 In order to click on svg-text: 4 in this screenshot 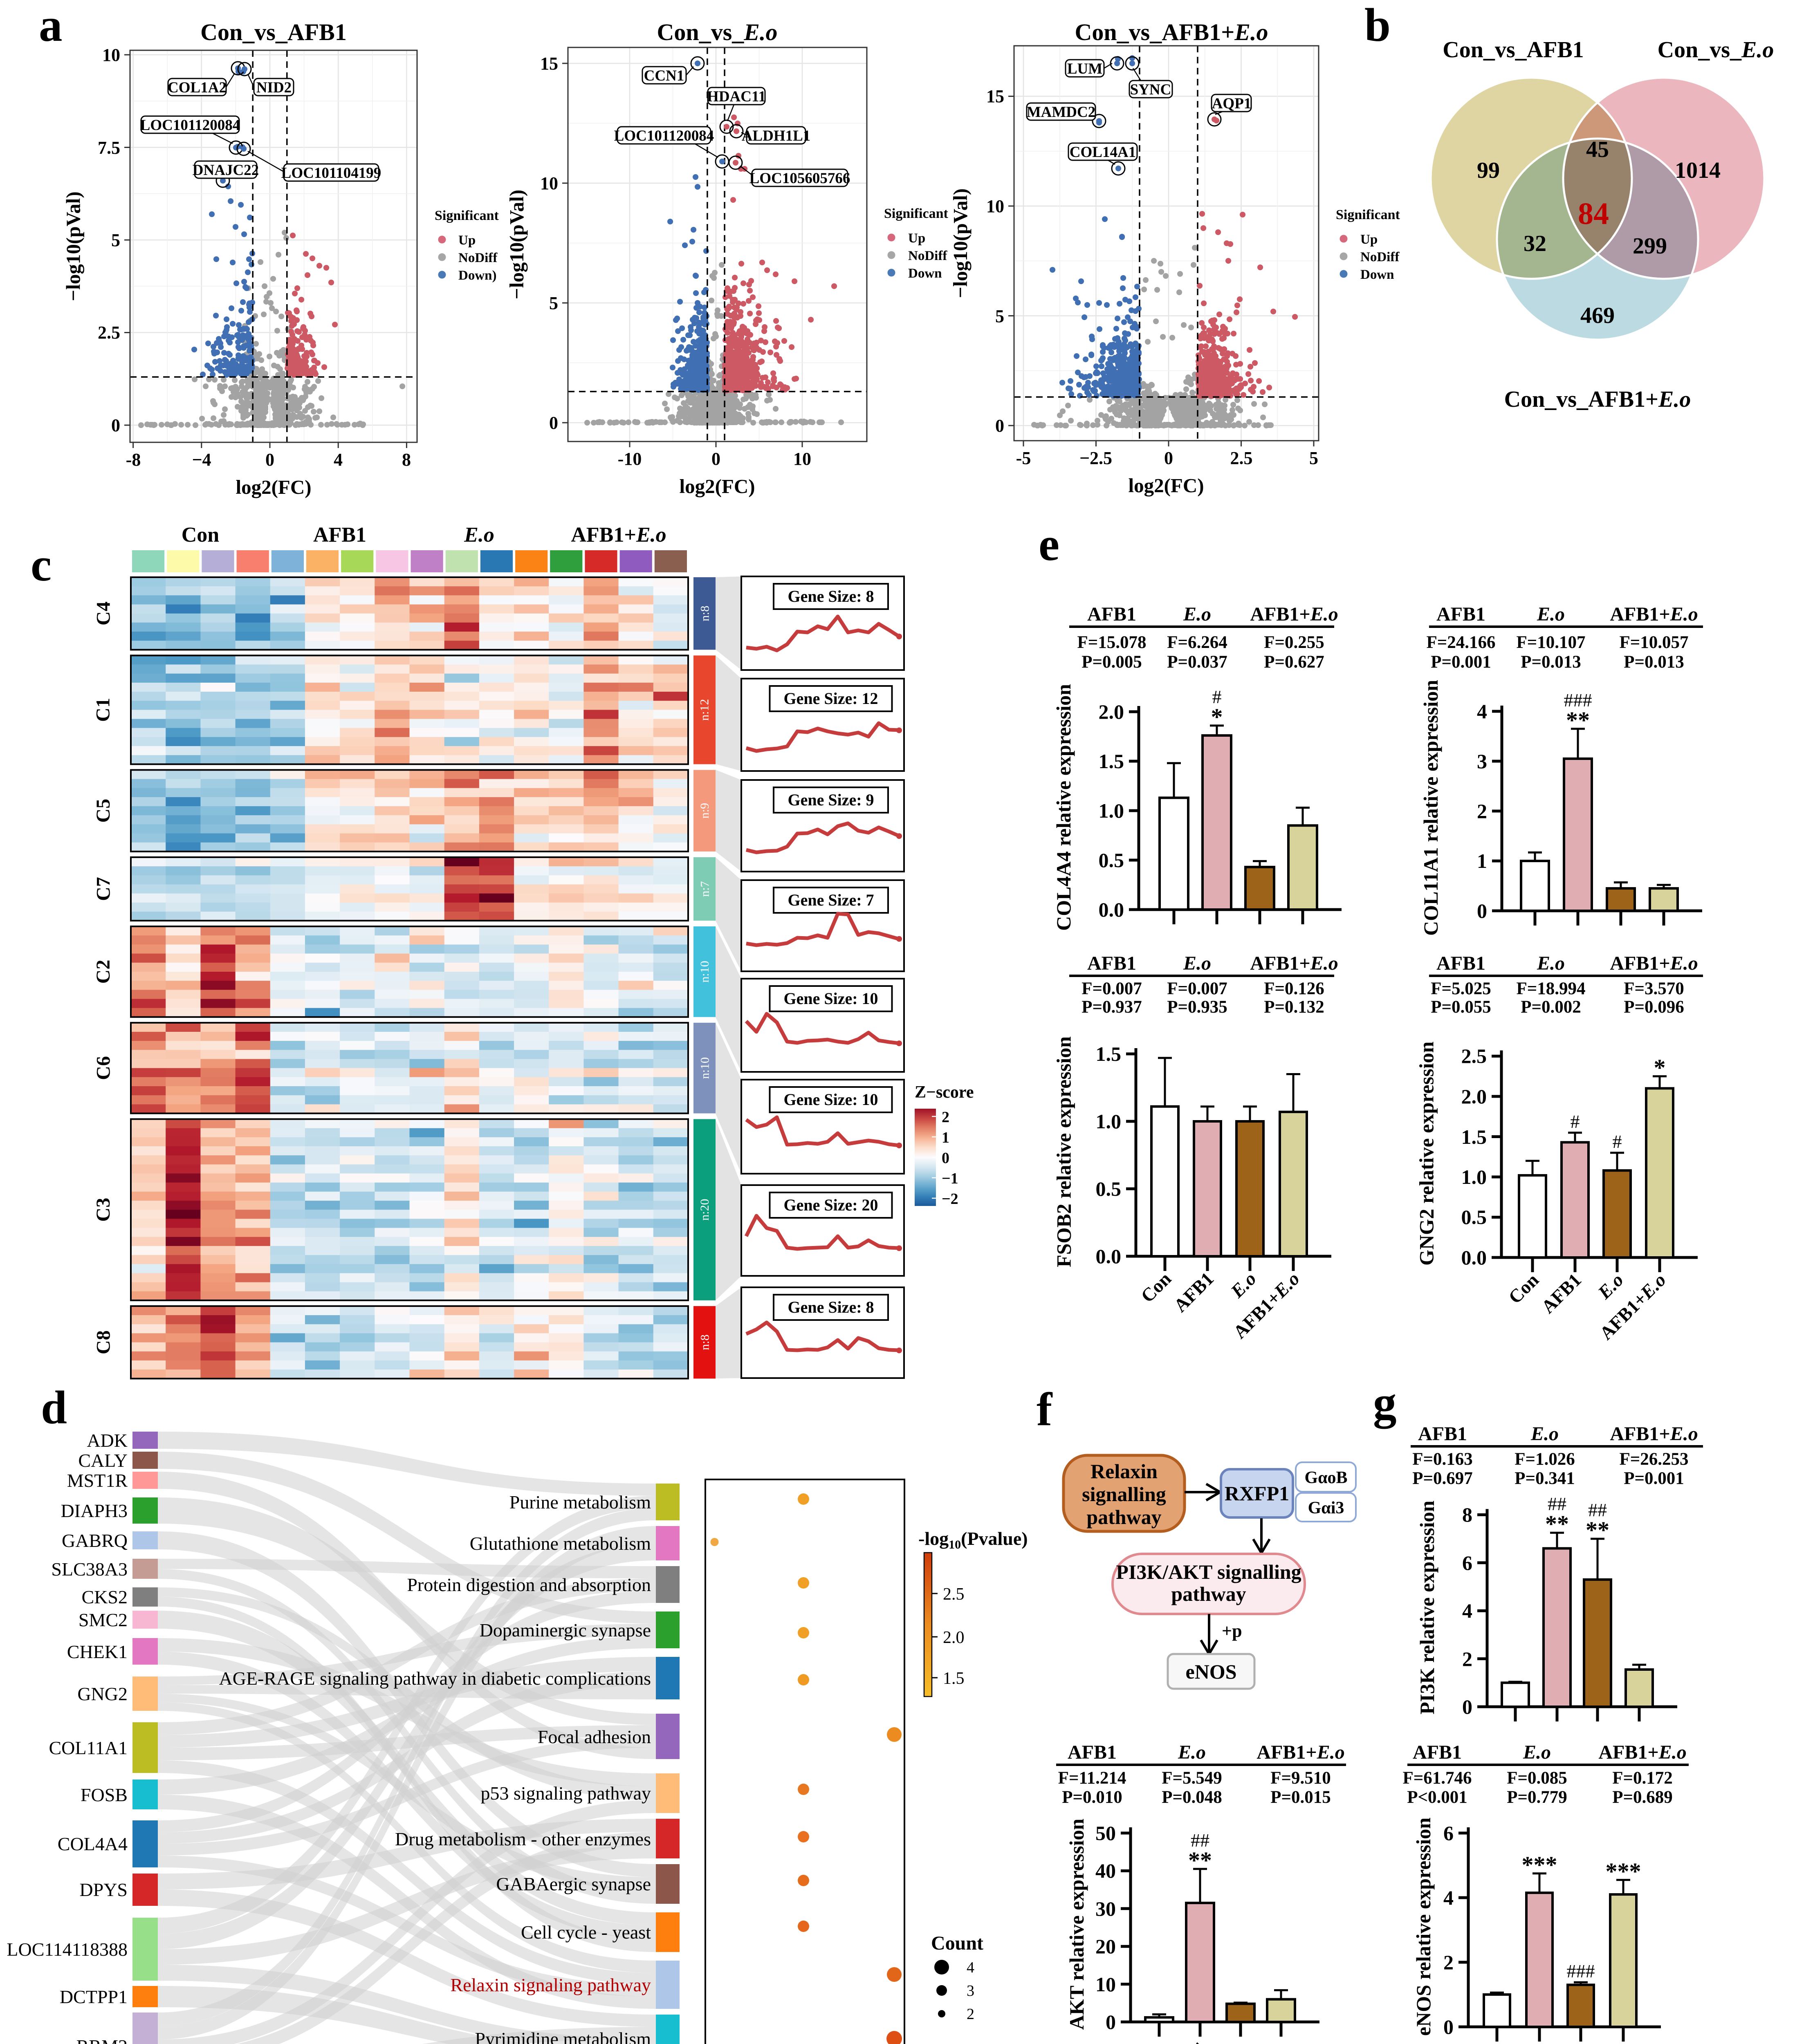, I will do `click(1448, 1898)`.